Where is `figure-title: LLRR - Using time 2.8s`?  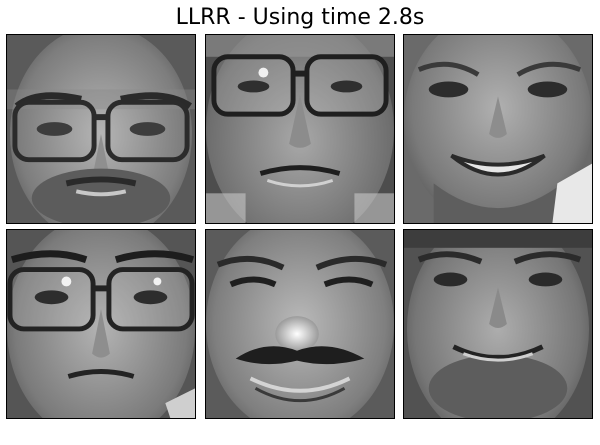
figure-title: LLRR - Using time 2.8s is located at coordinates (300, 17).